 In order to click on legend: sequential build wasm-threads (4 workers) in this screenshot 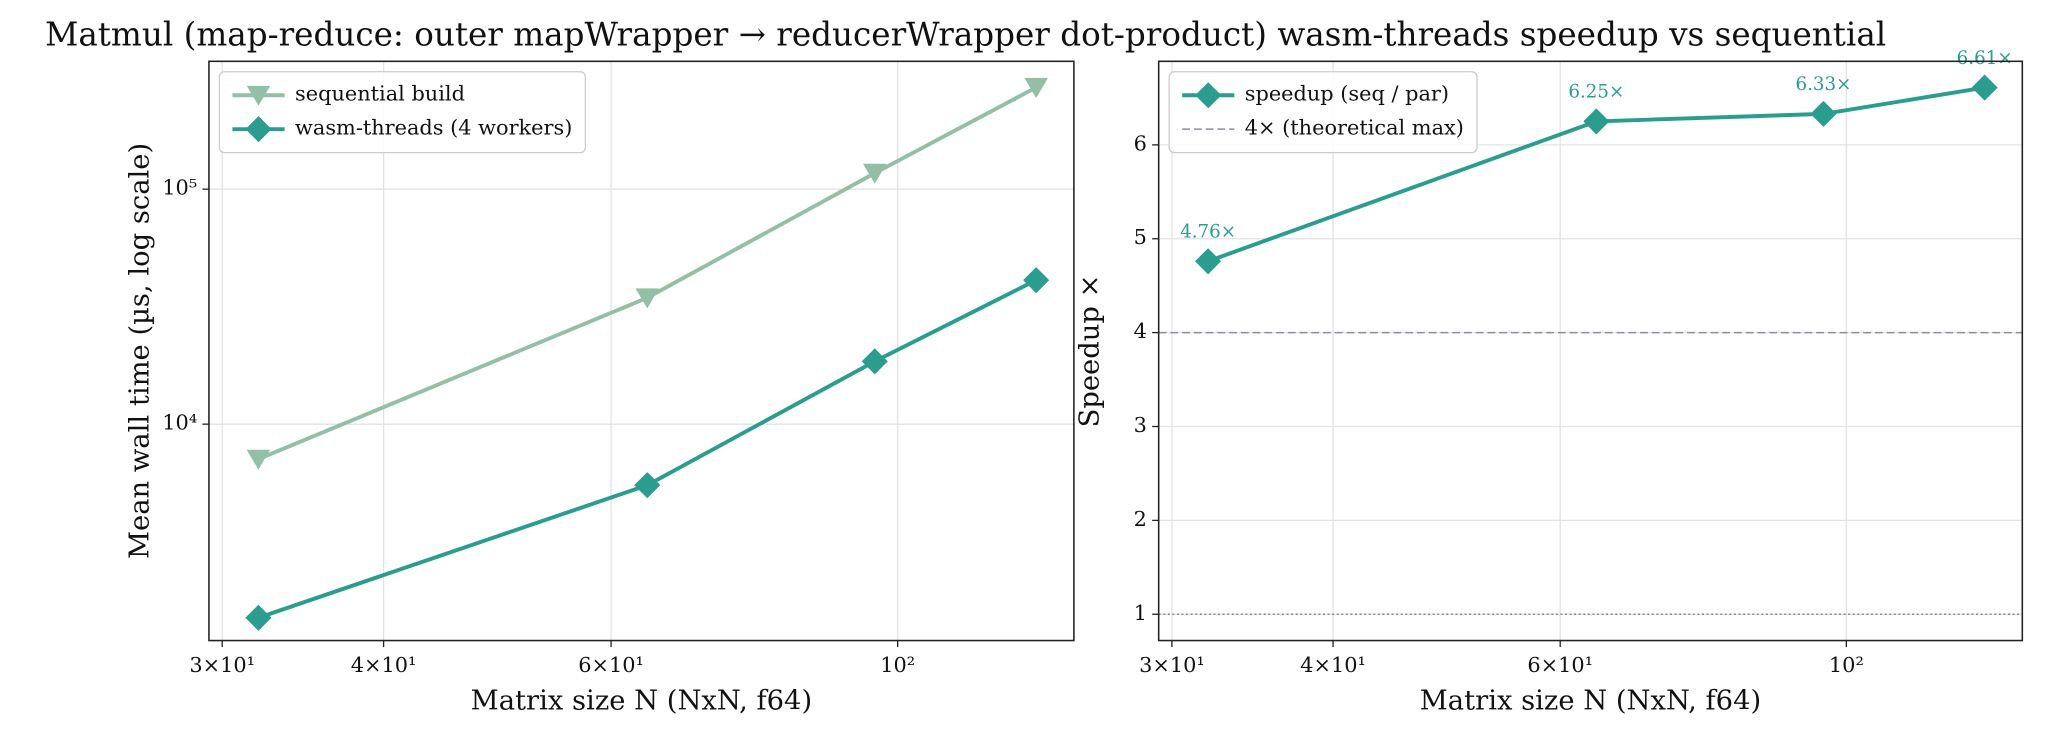, I will do `click(402, 112)`.